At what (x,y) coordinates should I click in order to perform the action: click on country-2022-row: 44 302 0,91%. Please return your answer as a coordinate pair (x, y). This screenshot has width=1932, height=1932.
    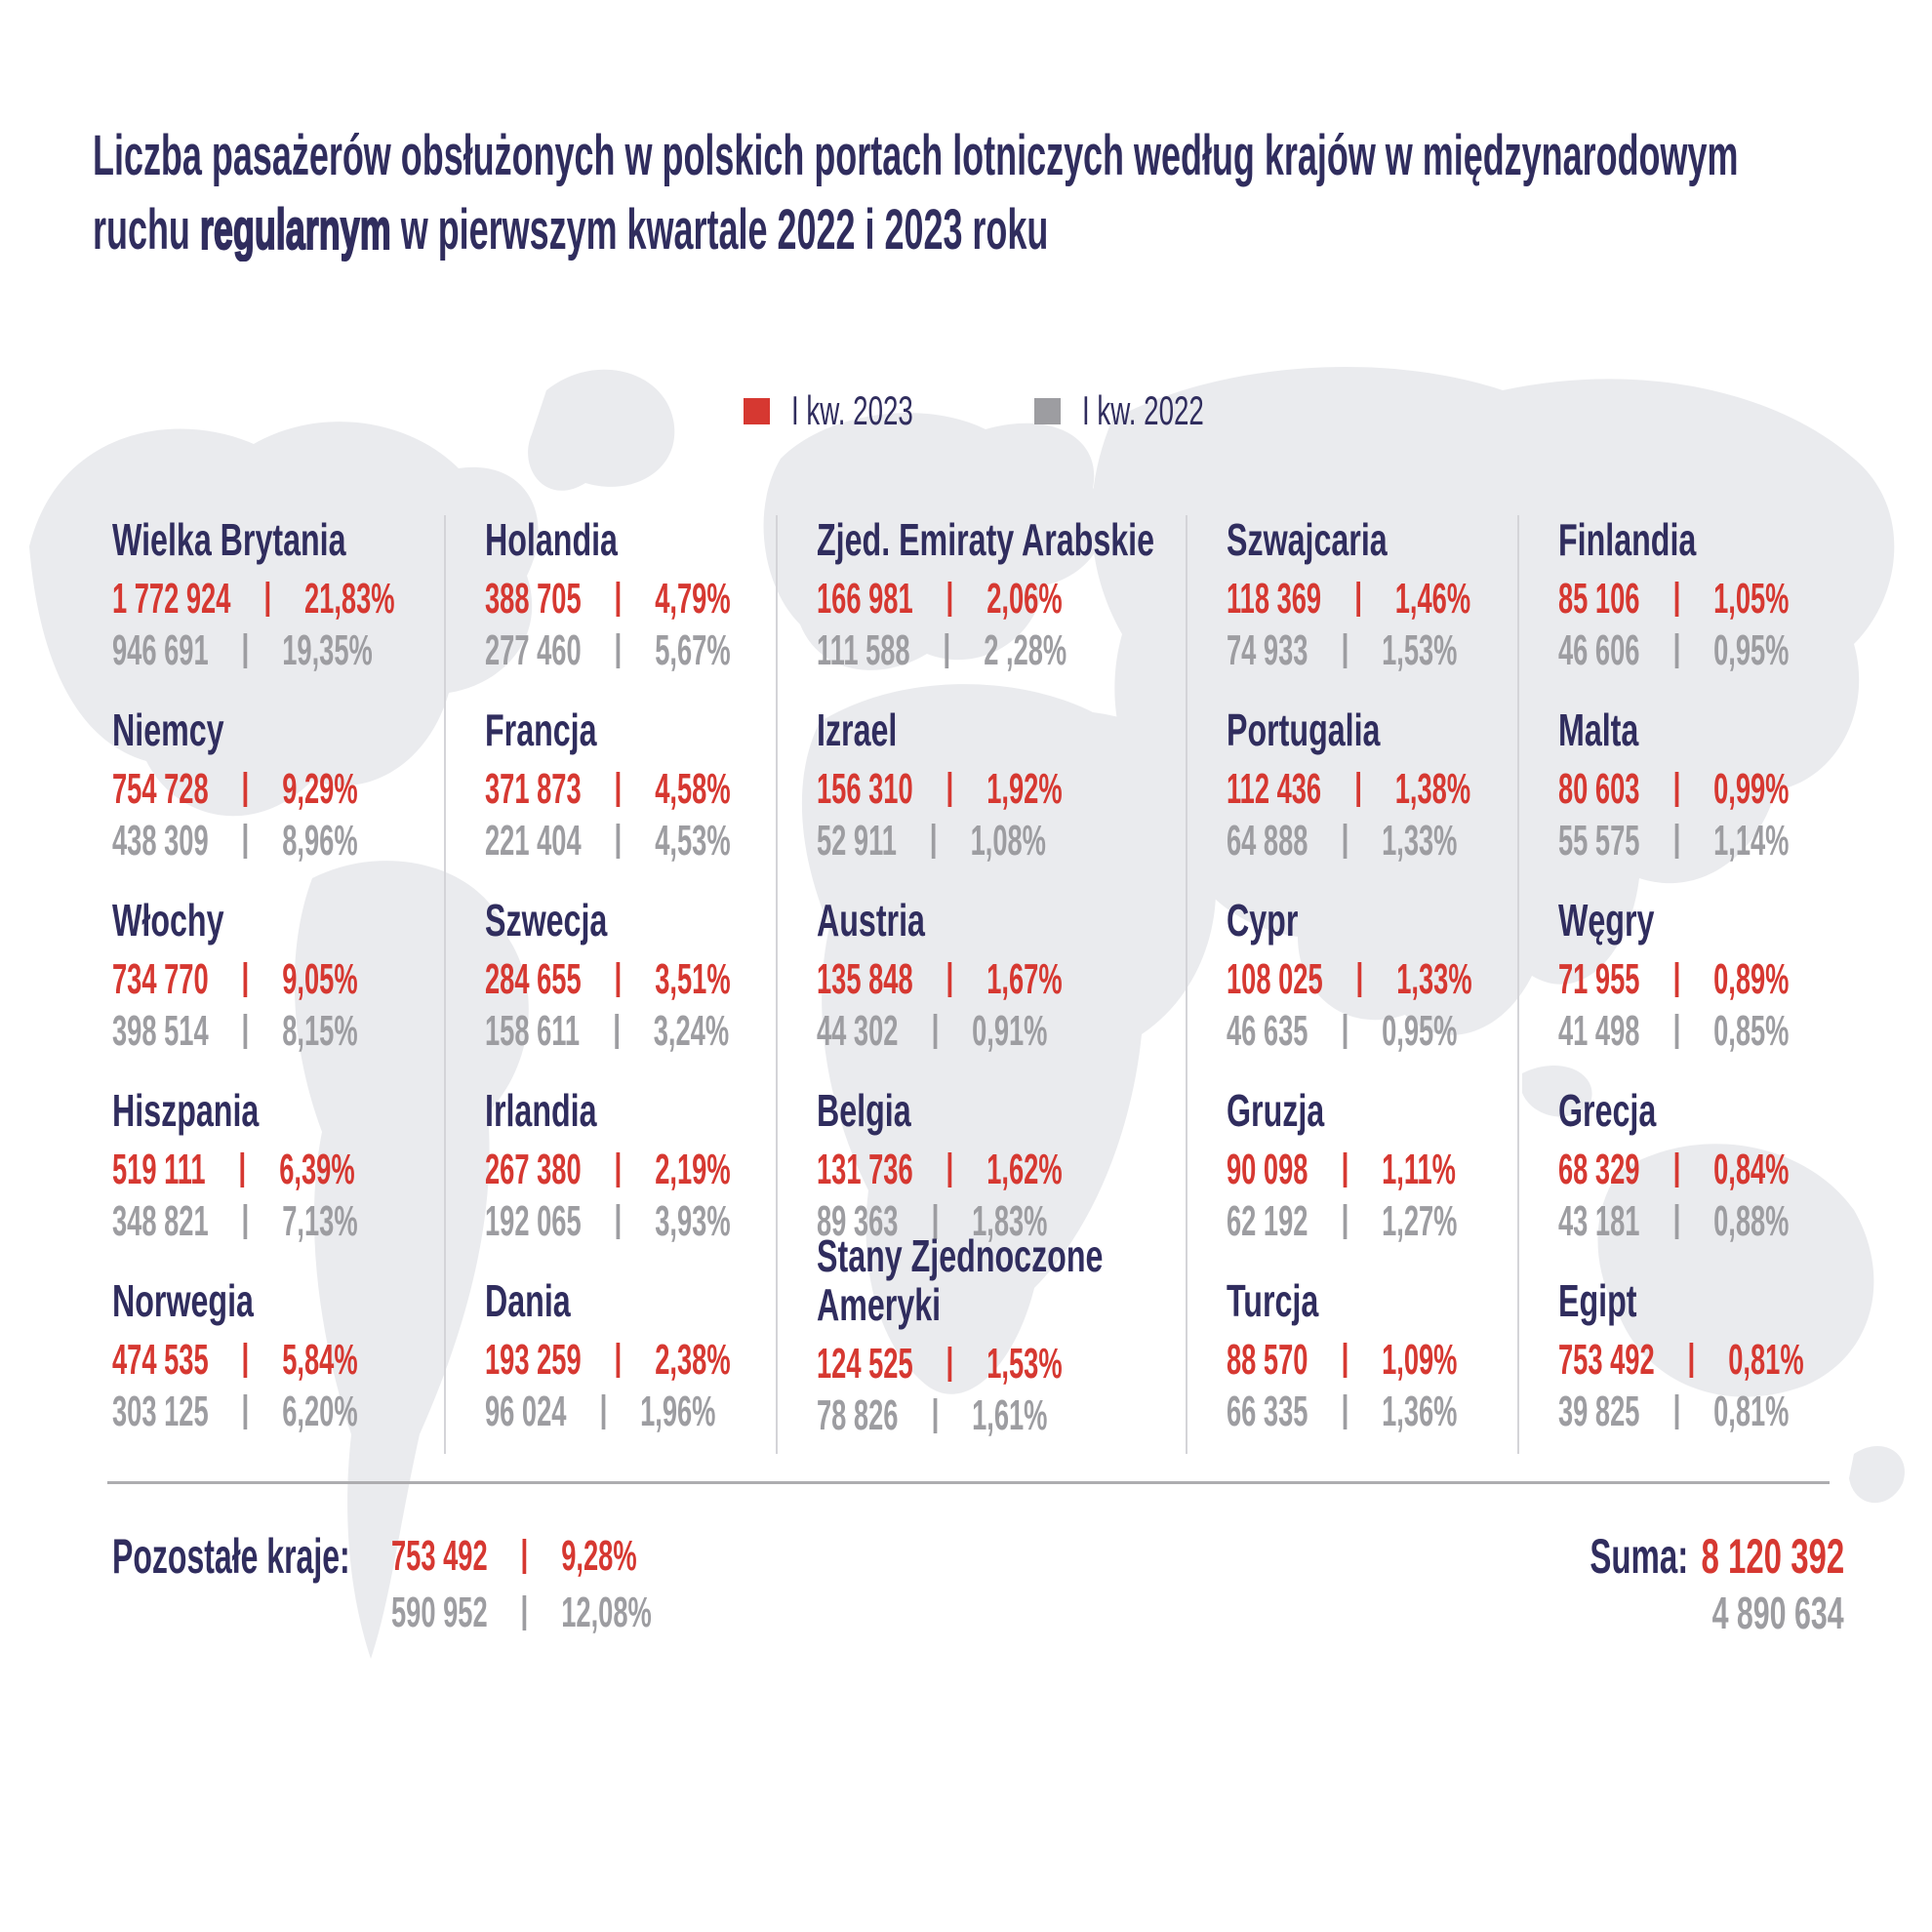
    Looking at the image, I should click on (932, 1031).